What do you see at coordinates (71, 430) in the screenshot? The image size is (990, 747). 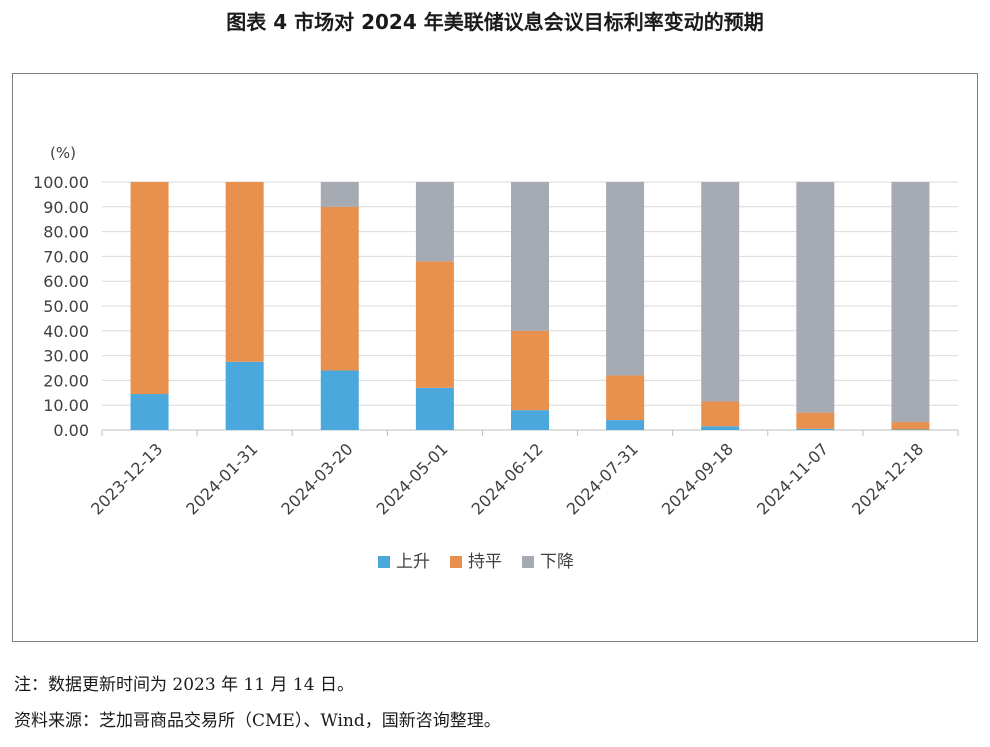 I see `y-tick-label: 0.00` at bounding box center [71, 430].